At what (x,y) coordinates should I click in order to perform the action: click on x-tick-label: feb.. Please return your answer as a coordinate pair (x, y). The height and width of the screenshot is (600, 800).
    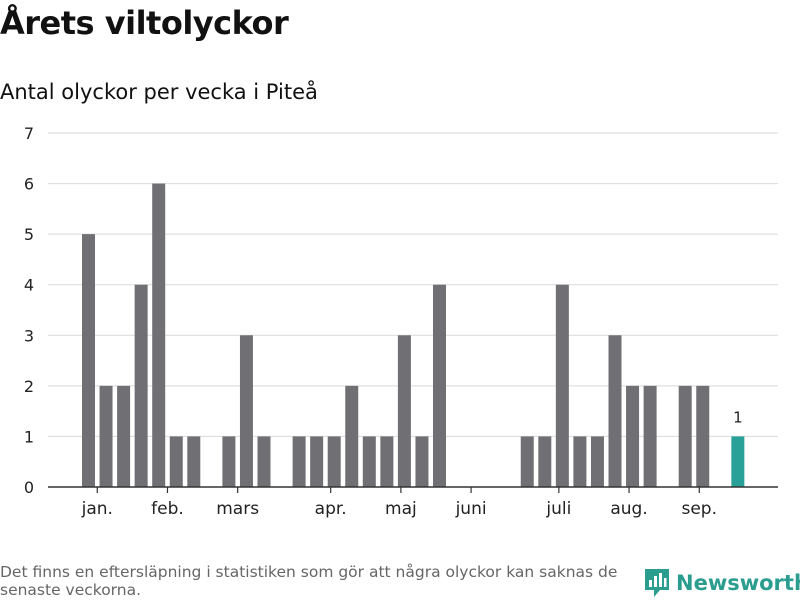
    Looking at the image, I should click on (167, 509).